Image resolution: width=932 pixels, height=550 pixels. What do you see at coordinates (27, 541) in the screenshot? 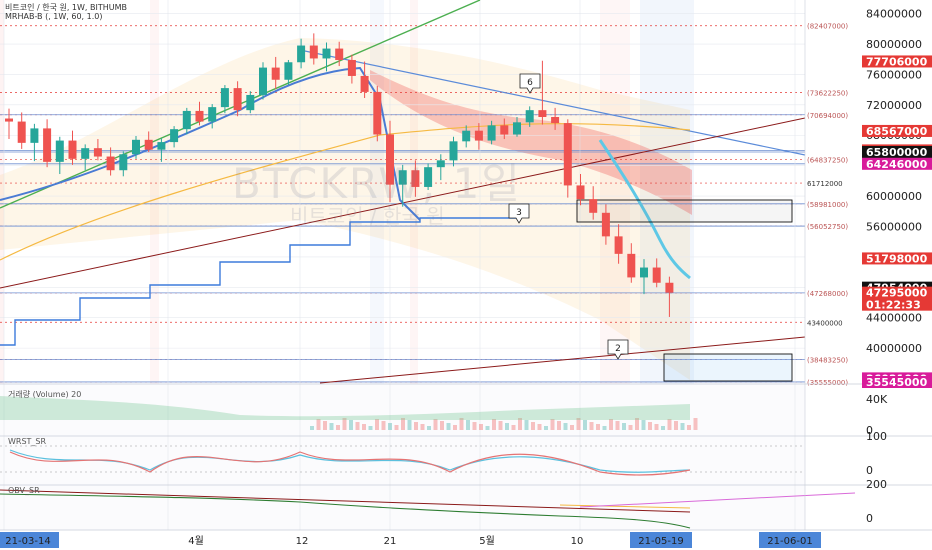
I see `date-axis-tick: 21-03-14` at bounding box center [27, 541].